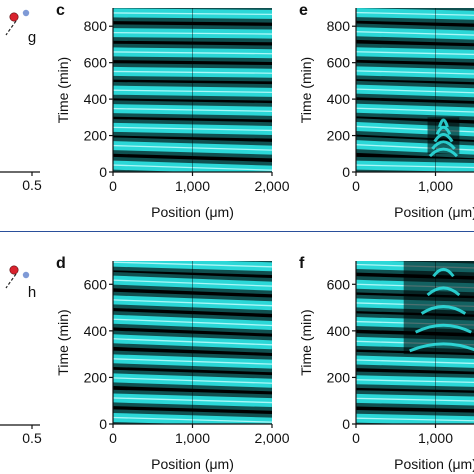 This screenshot has width=474, height=474. I want to click on panel-label: e, so click(303, 10).